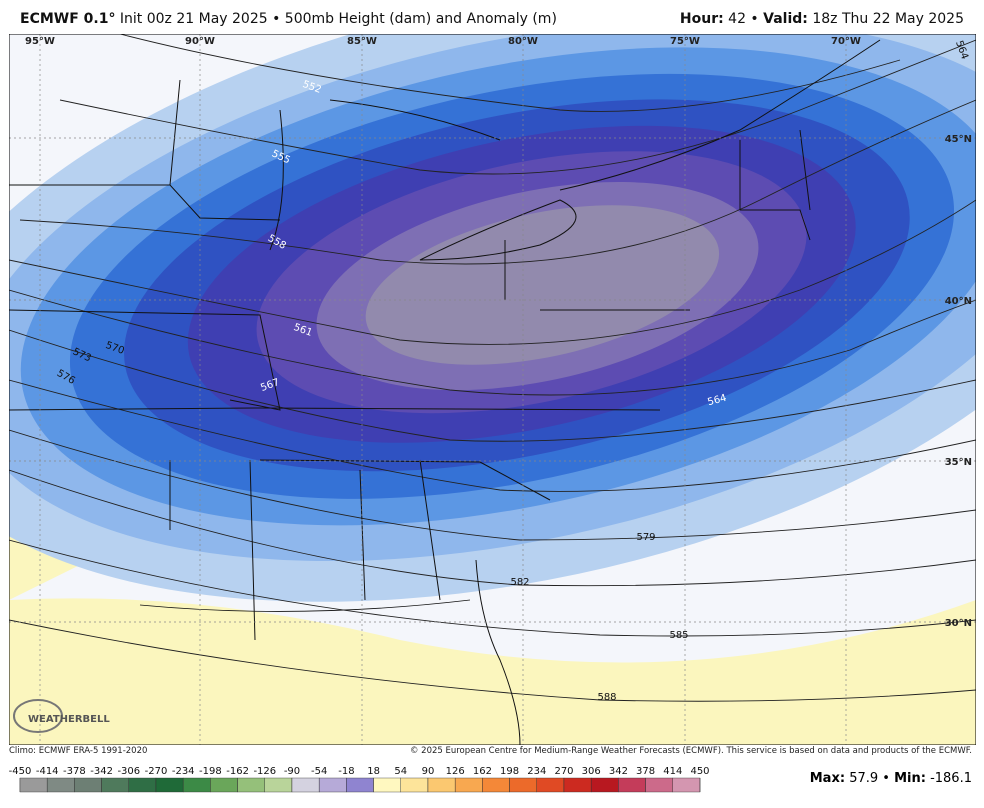 The height and width of the screenshot is (808, 984). Describe the element at coordinates (888, 19) in the screenshot. I see `valid: 18z Thu 22 May 2025` at that location.